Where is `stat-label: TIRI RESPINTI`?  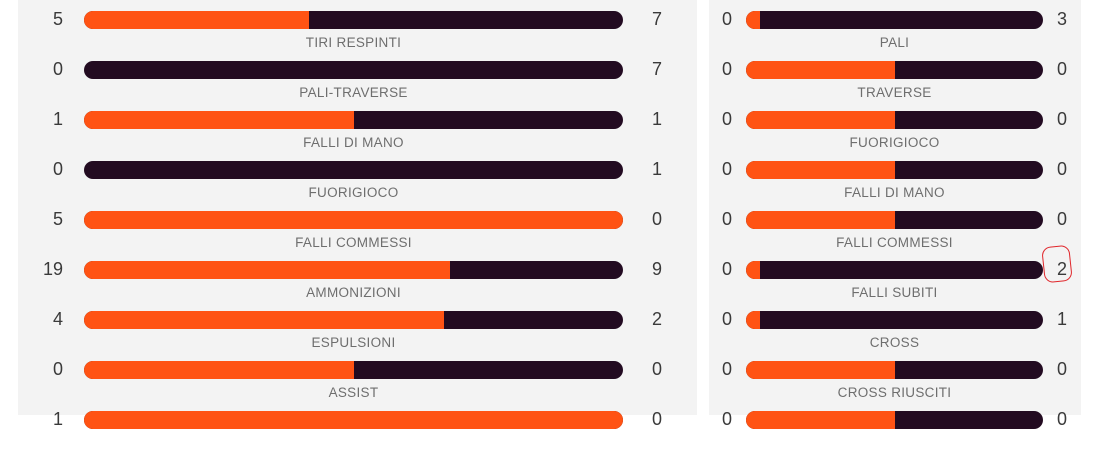 stat-label: TIRI RESPINTI is located at coordinates (353, 42).